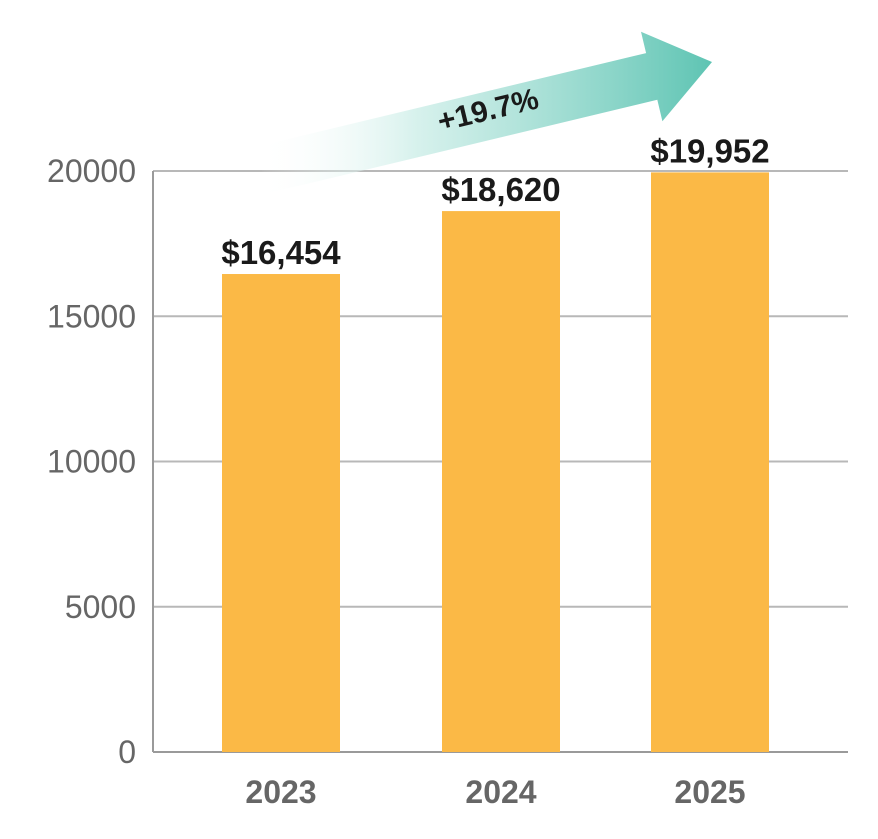 The image size is (878, 839). Describe the element at coordinates (709, 792) in the screenshot. I see `x-tick-label-2025: 2025` at that location.